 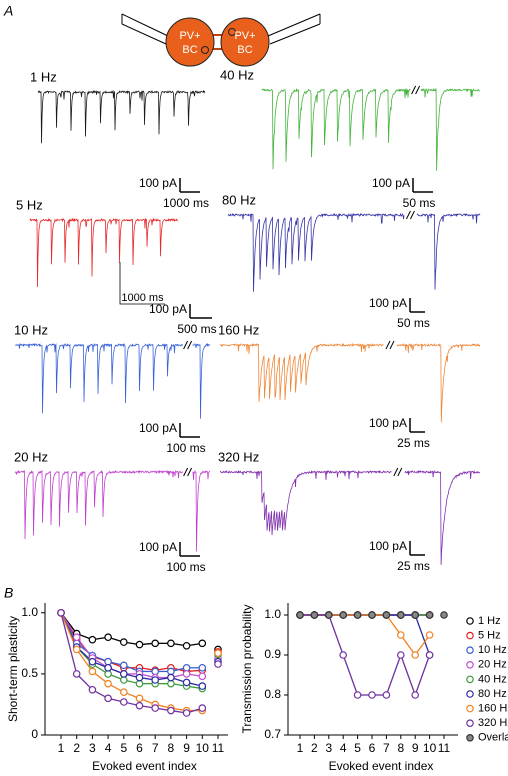 What do you see at coordinates (493, 709) in the screenshot?
I see `legend-label: 160 Hz` at bounding box center [493, 709].